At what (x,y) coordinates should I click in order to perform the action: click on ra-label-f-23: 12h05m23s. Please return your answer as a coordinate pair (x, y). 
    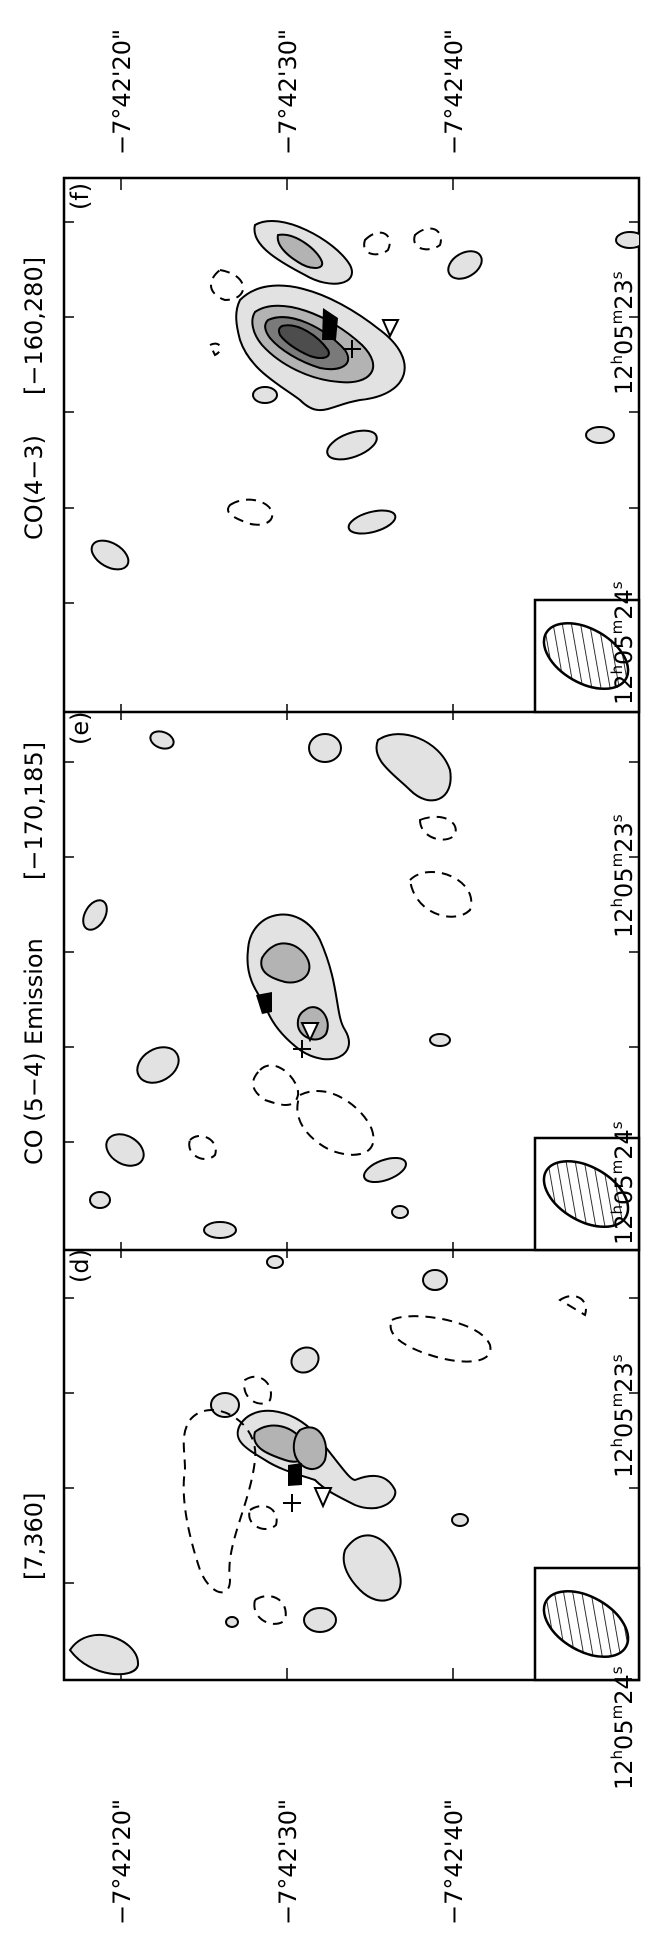
    Looking at the image, I should click on (623, 333).